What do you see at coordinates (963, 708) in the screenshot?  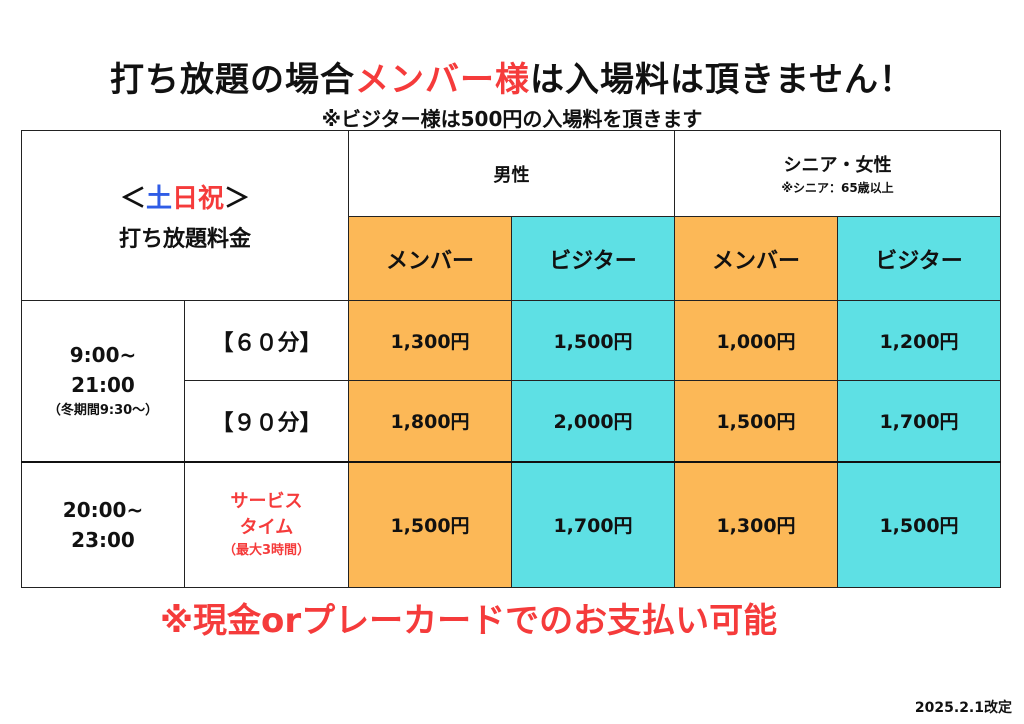 I see `revision-date: 2025.2.1改定` at bounding box center [963, 708].